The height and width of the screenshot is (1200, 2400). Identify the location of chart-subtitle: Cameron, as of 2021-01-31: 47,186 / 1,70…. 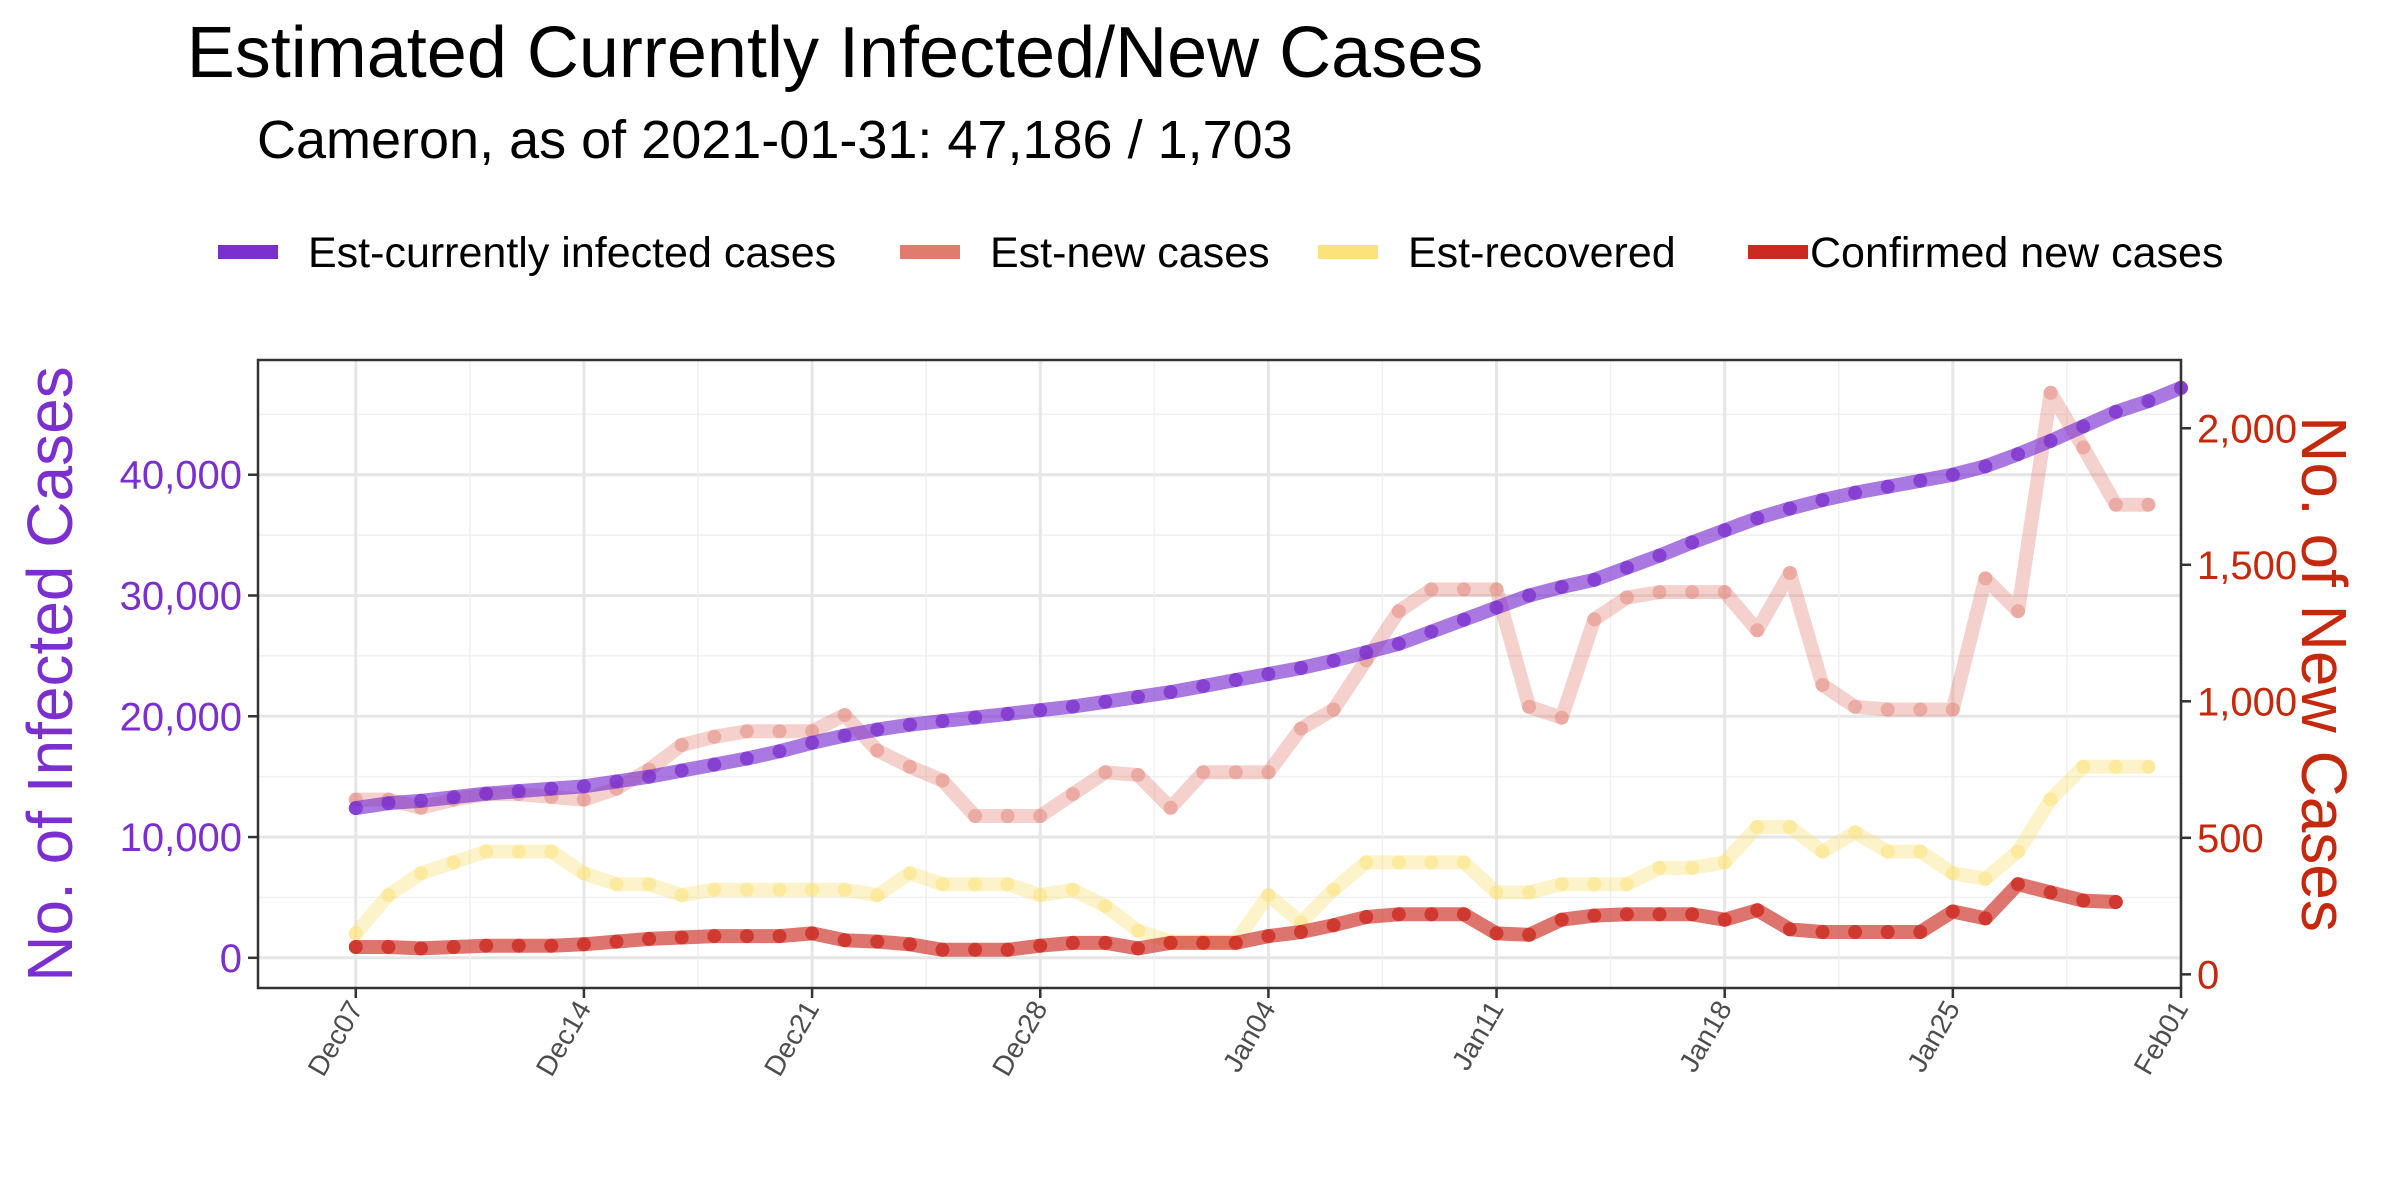
(775, 140).